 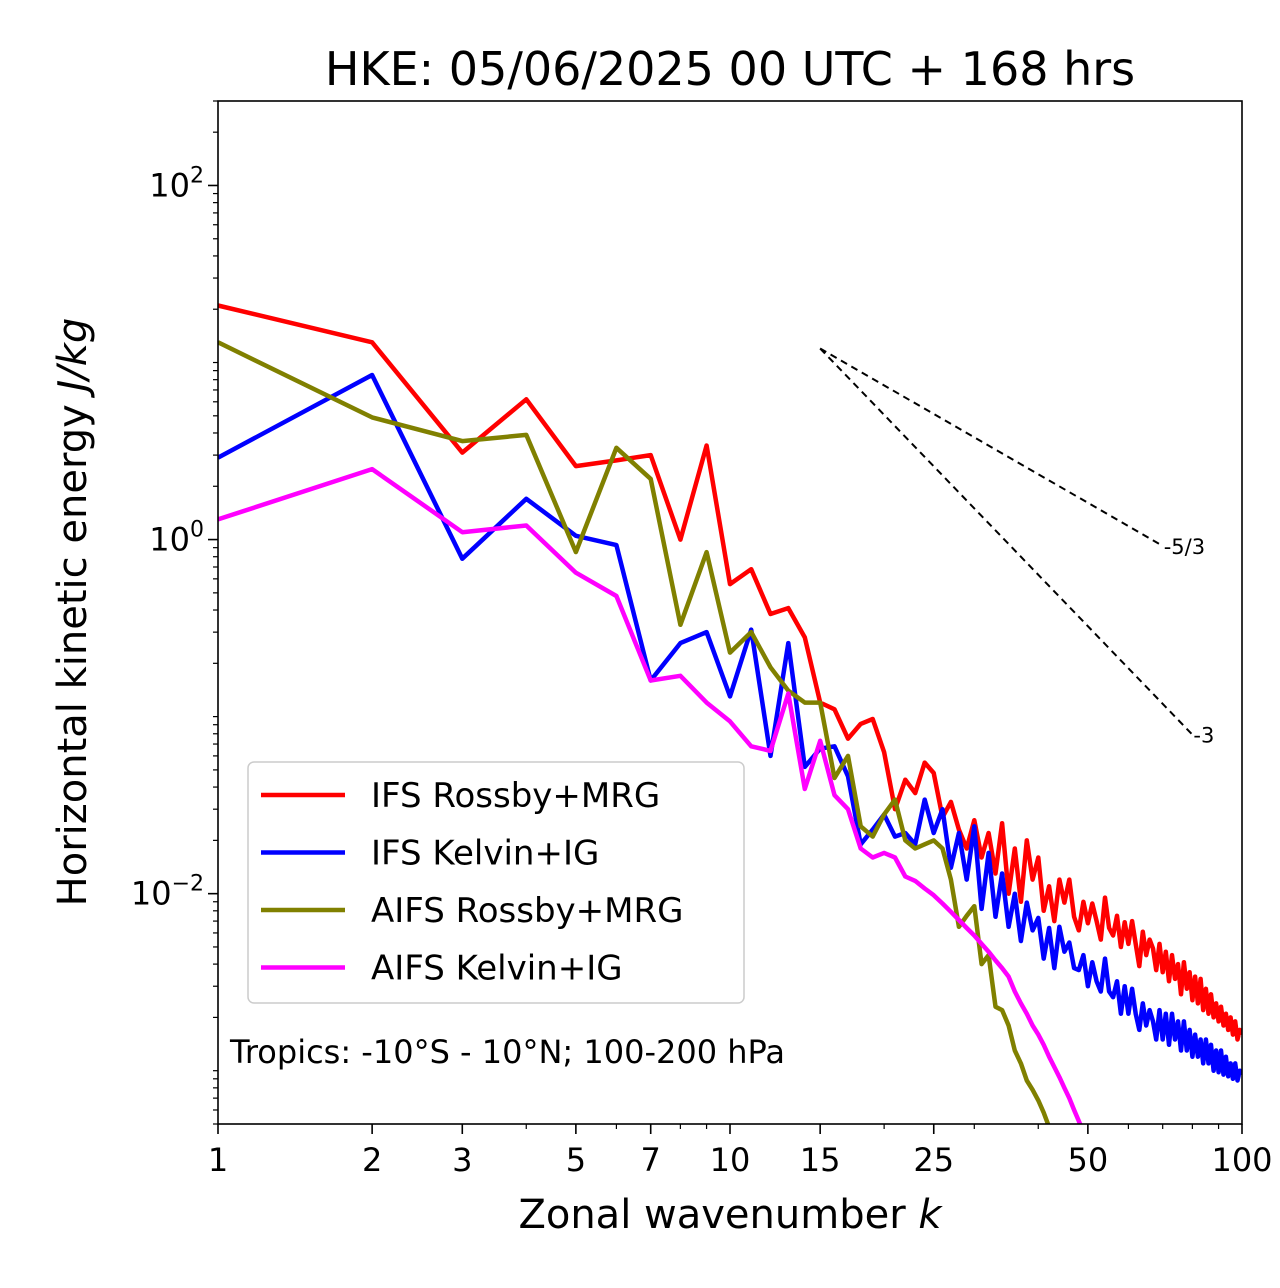 What do you see at coordinates (176, 183) in the screenshot?
I see `y-tick-label: 10²` at bounding box center [176, 183].